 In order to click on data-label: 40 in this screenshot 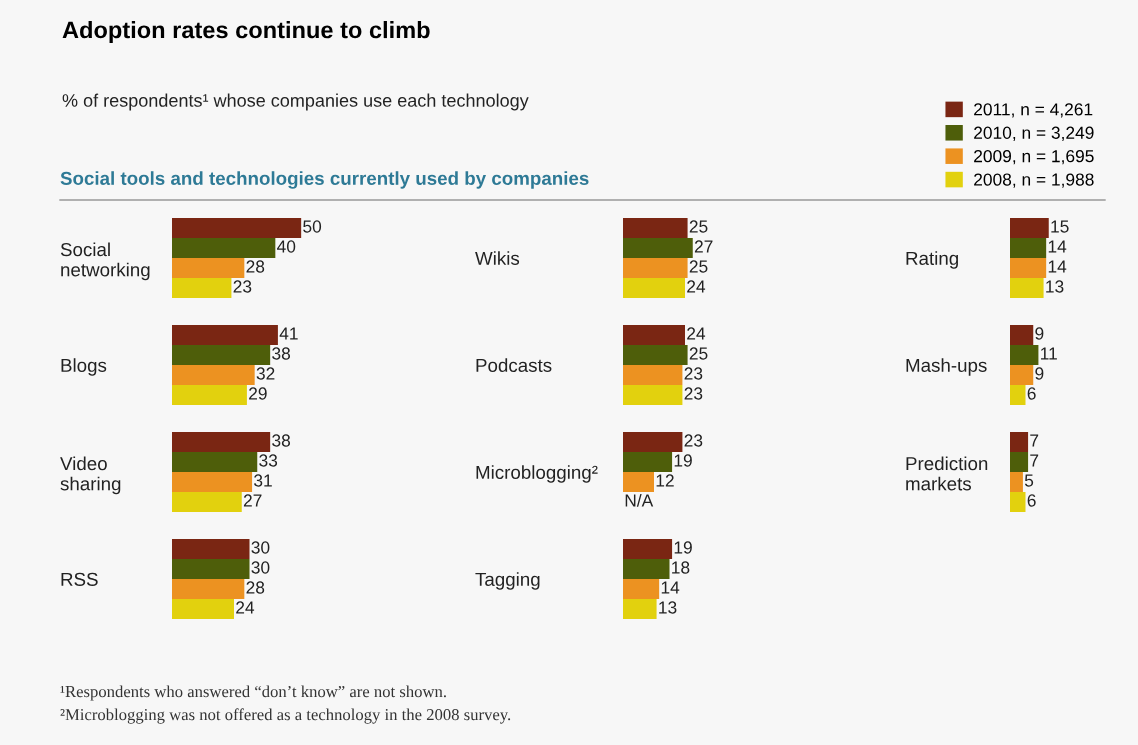, I will do `click(286, 246)`.